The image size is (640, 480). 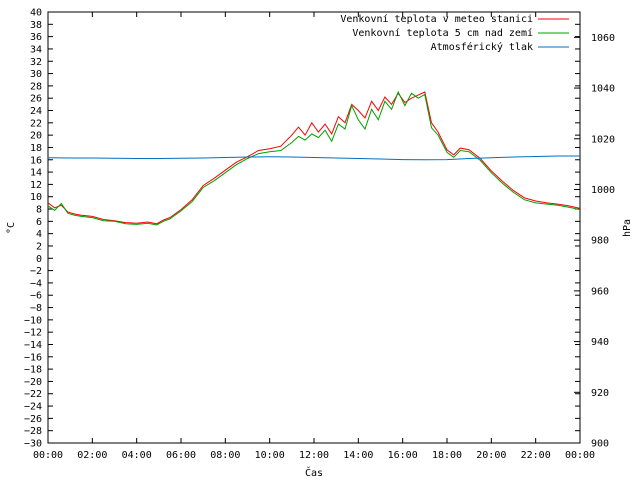 What do you see at coordinates (33, 382) in the screenshot?
I see `y-tick-label: −20` at bounding box center [33, 382].